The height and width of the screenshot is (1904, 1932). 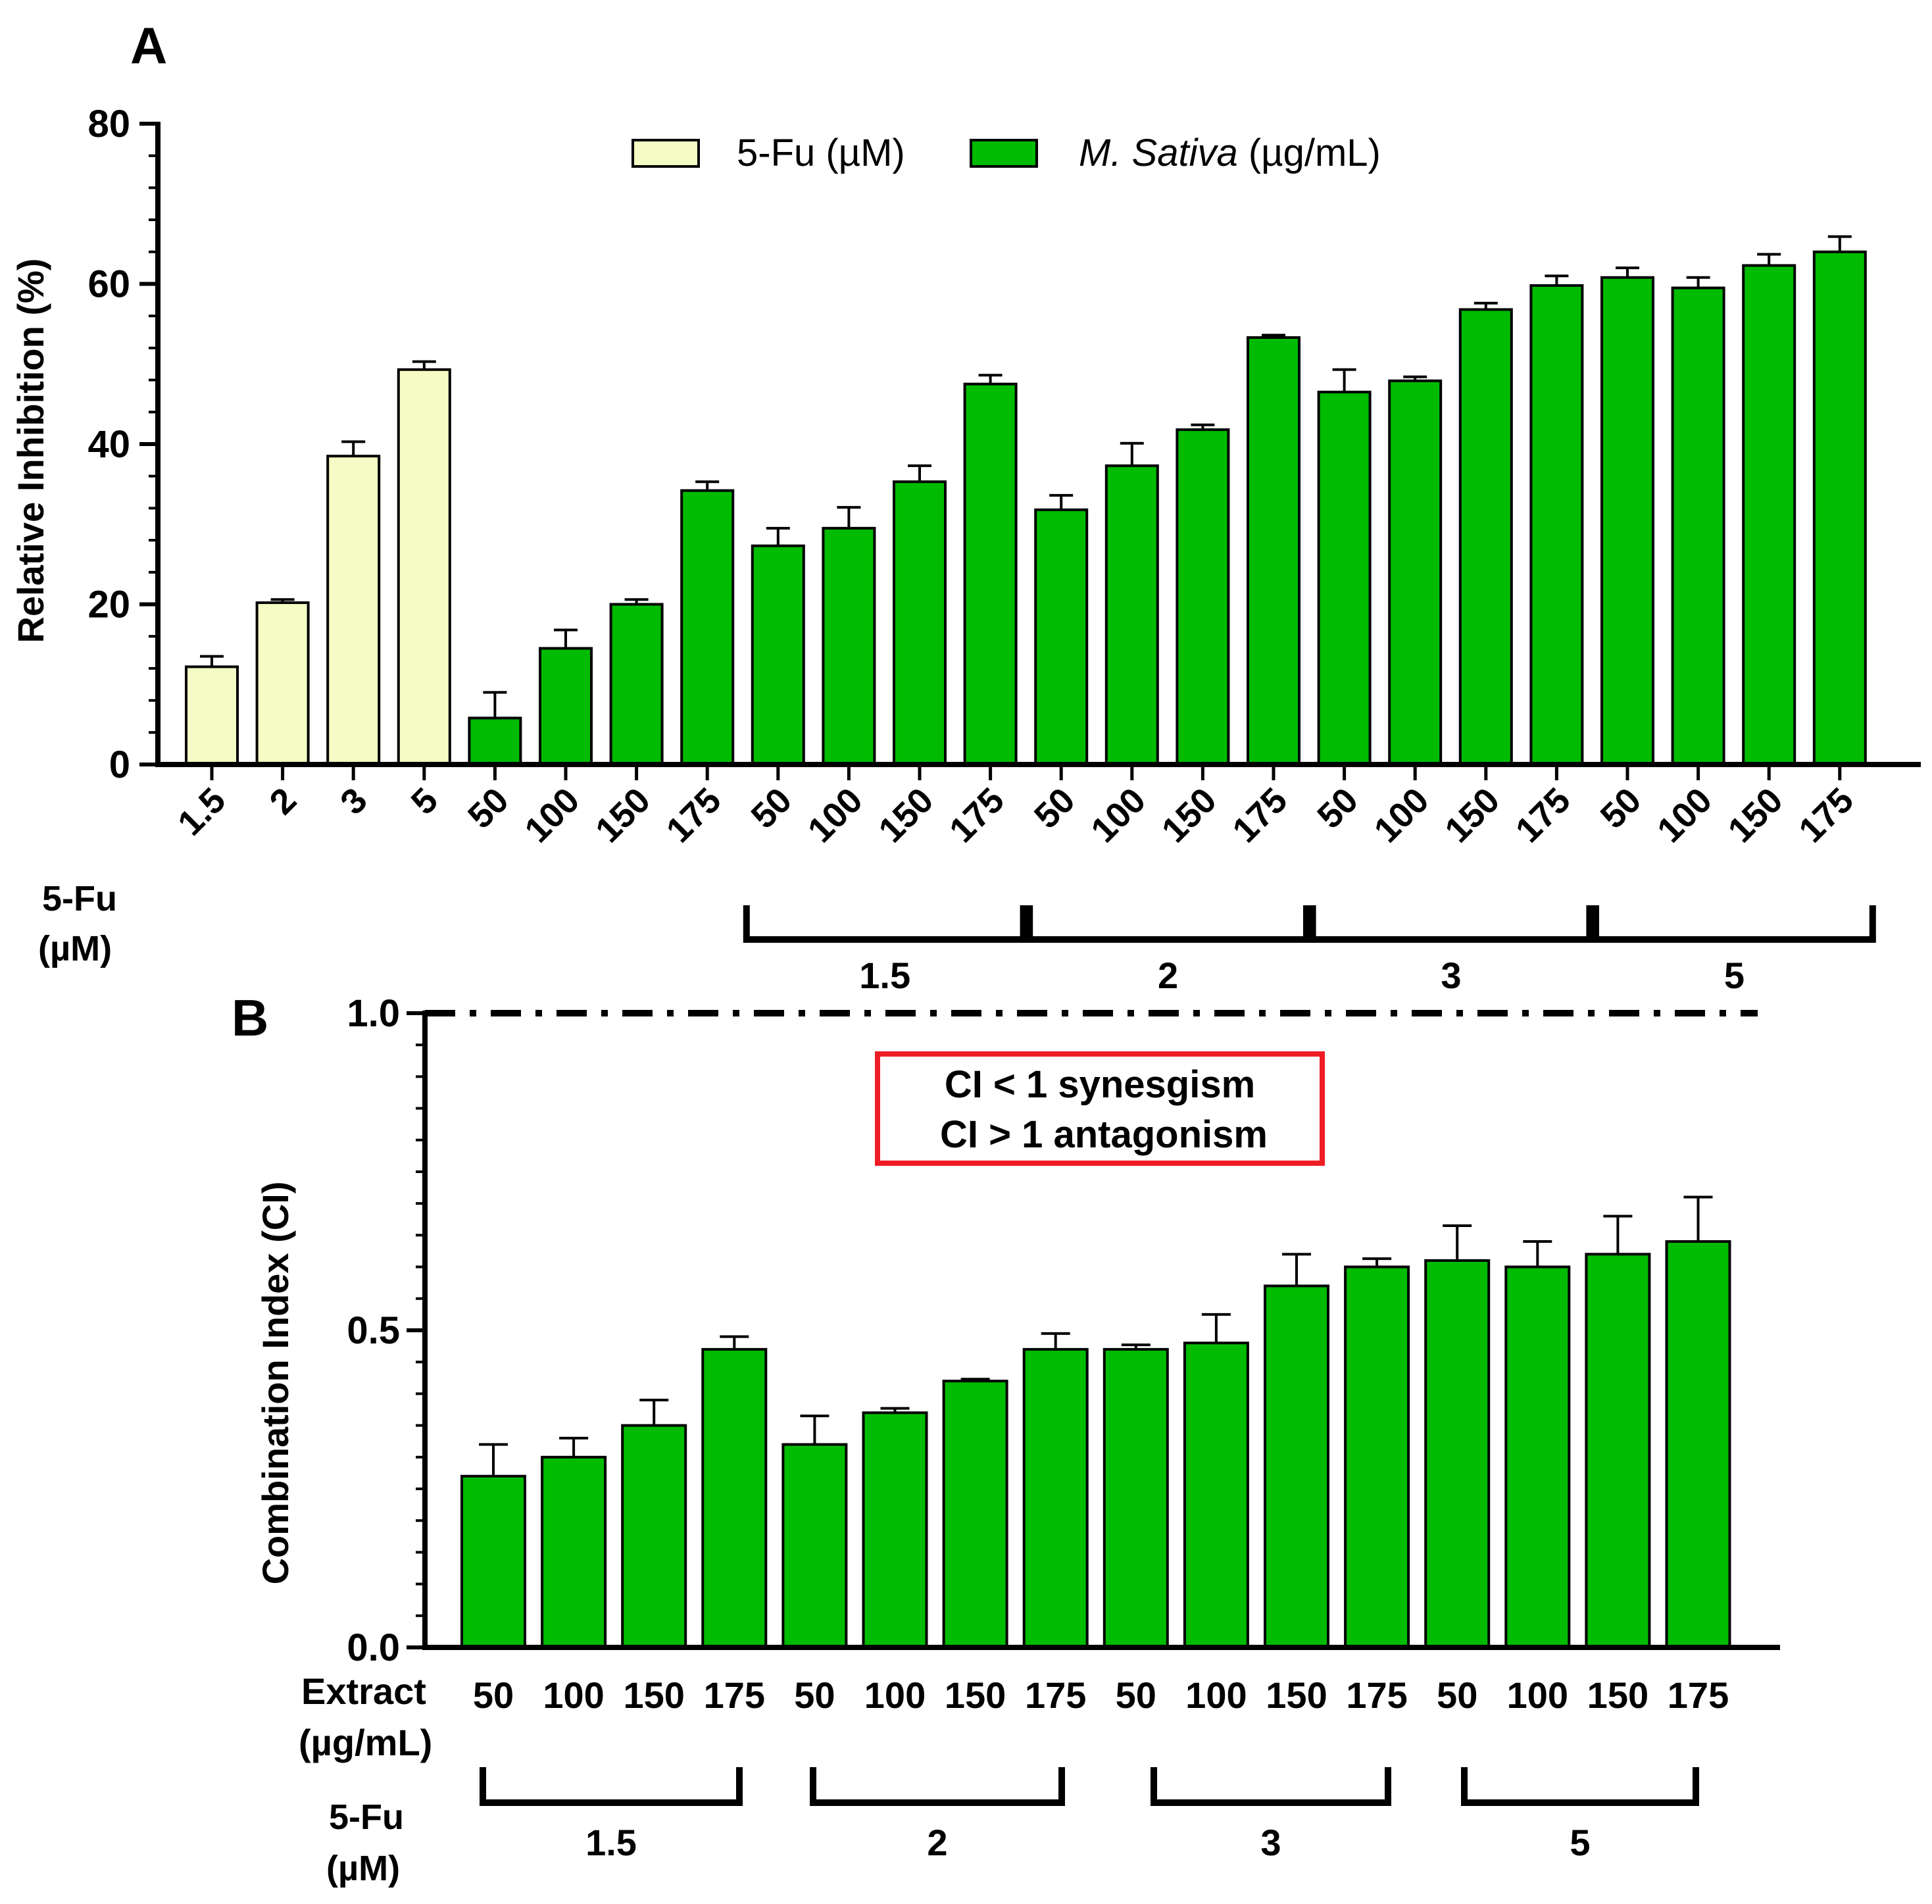 I want to click on annotation-box, so click(x=1100, y=1108).